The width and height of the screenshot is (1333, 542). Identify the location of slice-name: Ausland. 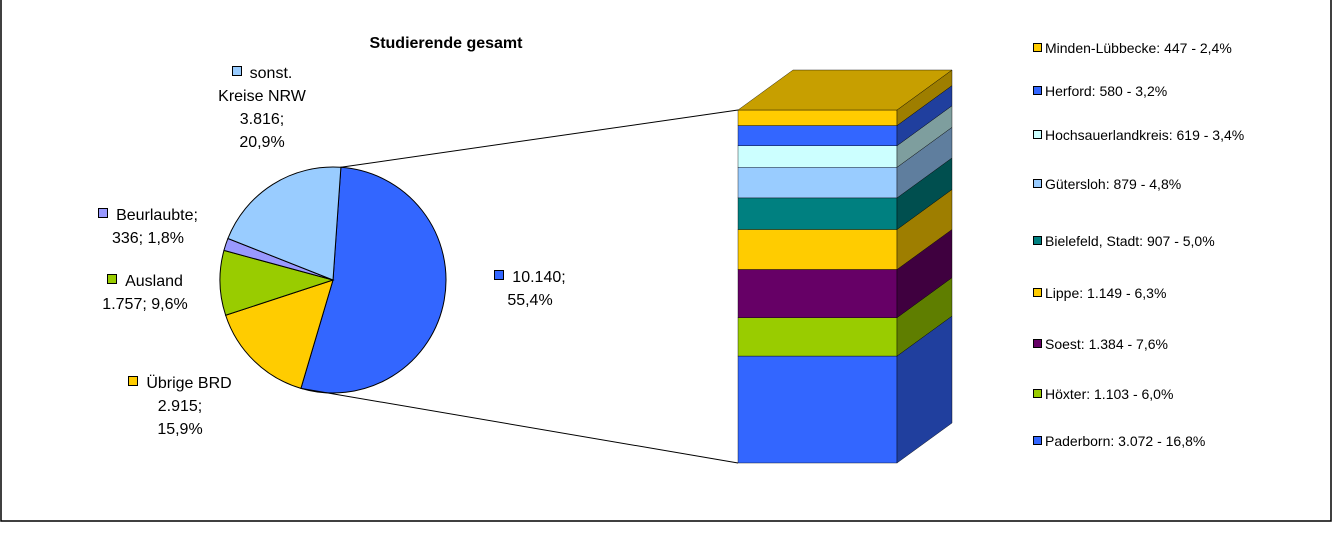
(154, 281).